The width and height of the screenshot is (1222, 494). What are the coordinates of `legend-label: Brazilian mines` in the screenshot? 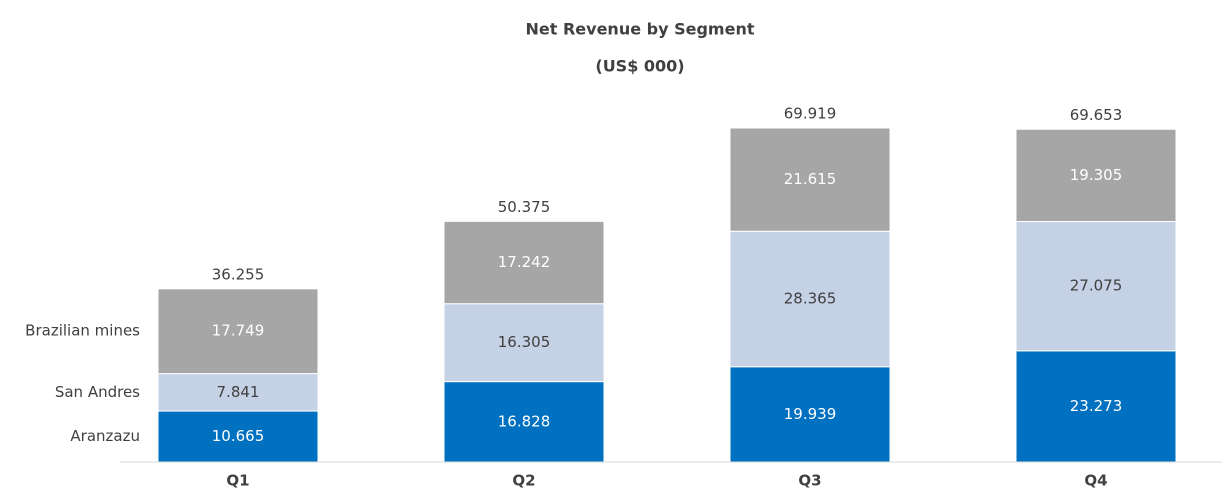 It's located at (82, 331).